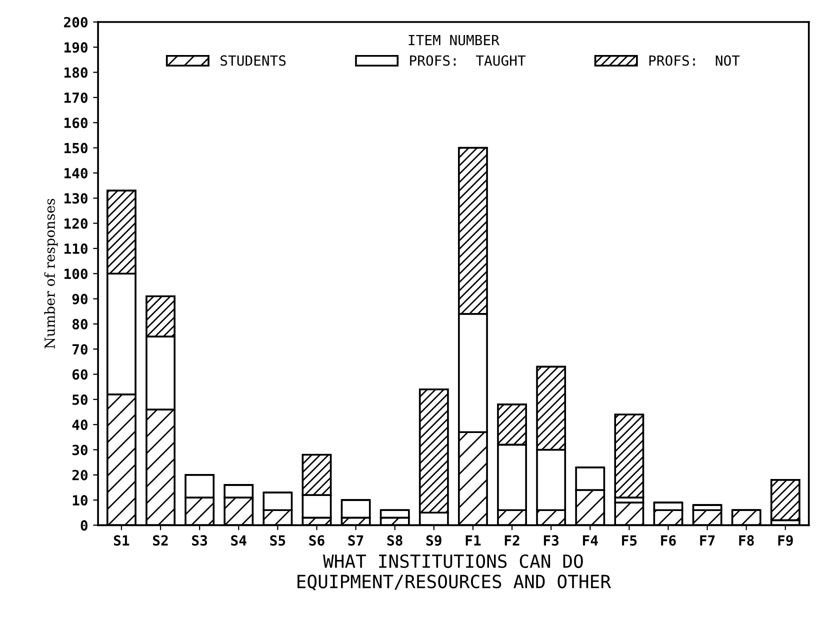 This screenshot has width=817, height=629. Describe the element at coordinates (76, 173) in the screenshot. I see `y-tick-label: 140` at that location.